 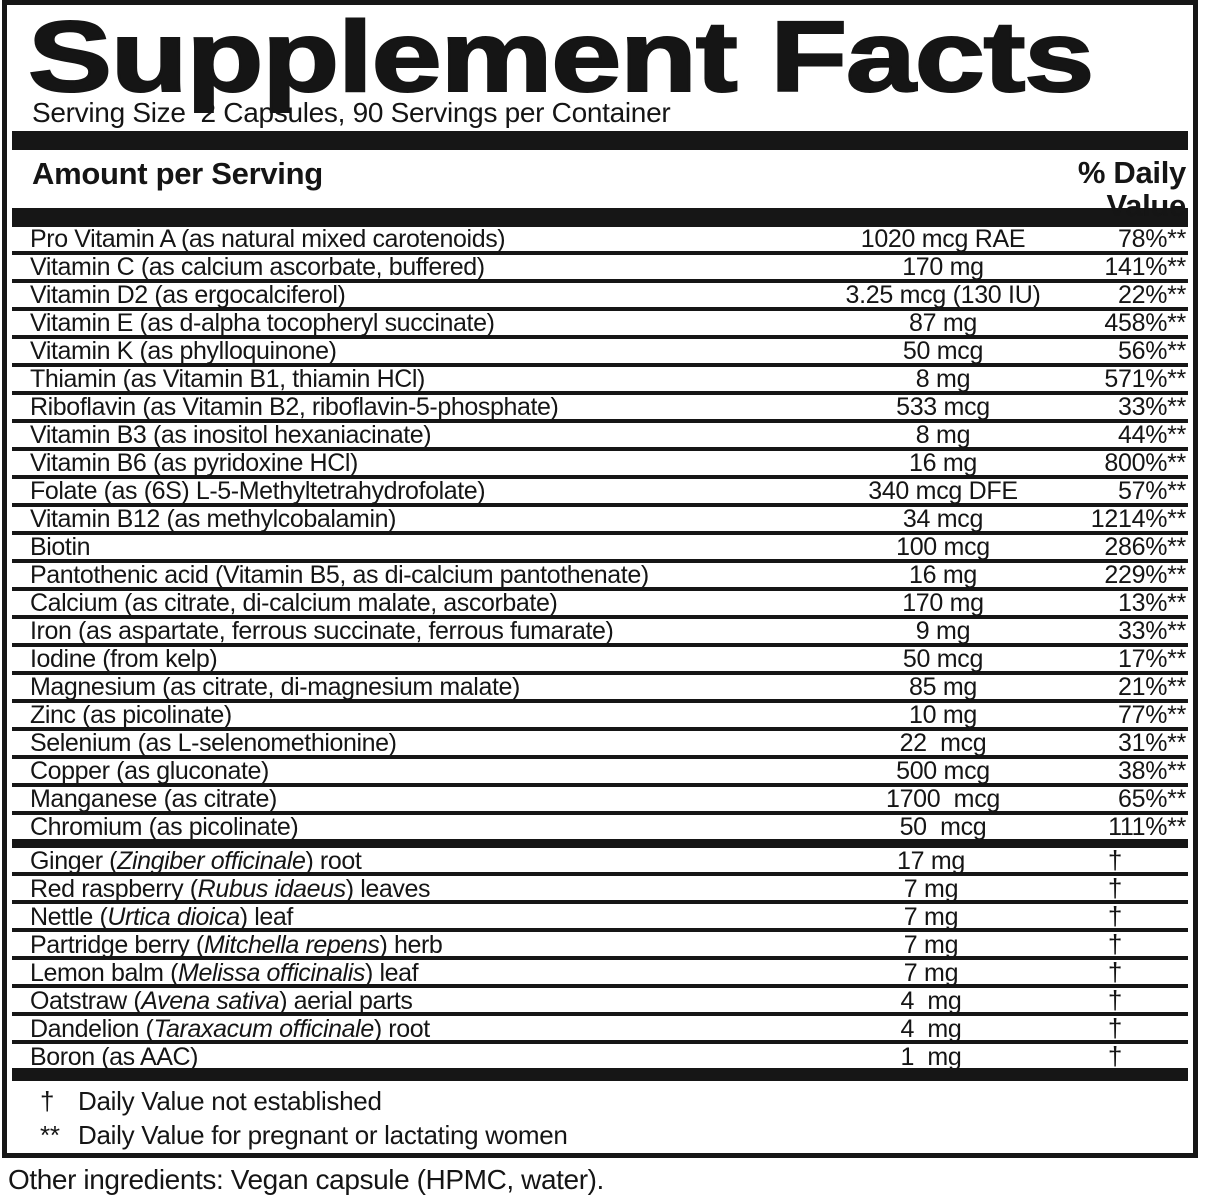 What do you see at coordinates (1152, 659) in the screenshot?
I see `nutrient-daily-value: 17%**` at bounding box center [1152, 659].